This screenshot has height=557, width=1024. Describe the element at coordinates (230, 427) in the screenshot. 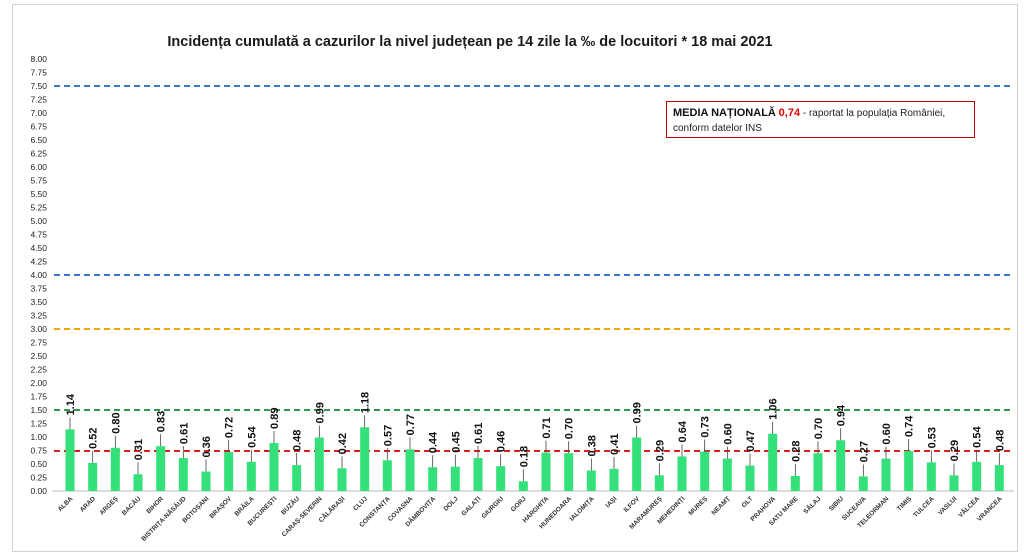

I see `data-label: 0.72` at that location.